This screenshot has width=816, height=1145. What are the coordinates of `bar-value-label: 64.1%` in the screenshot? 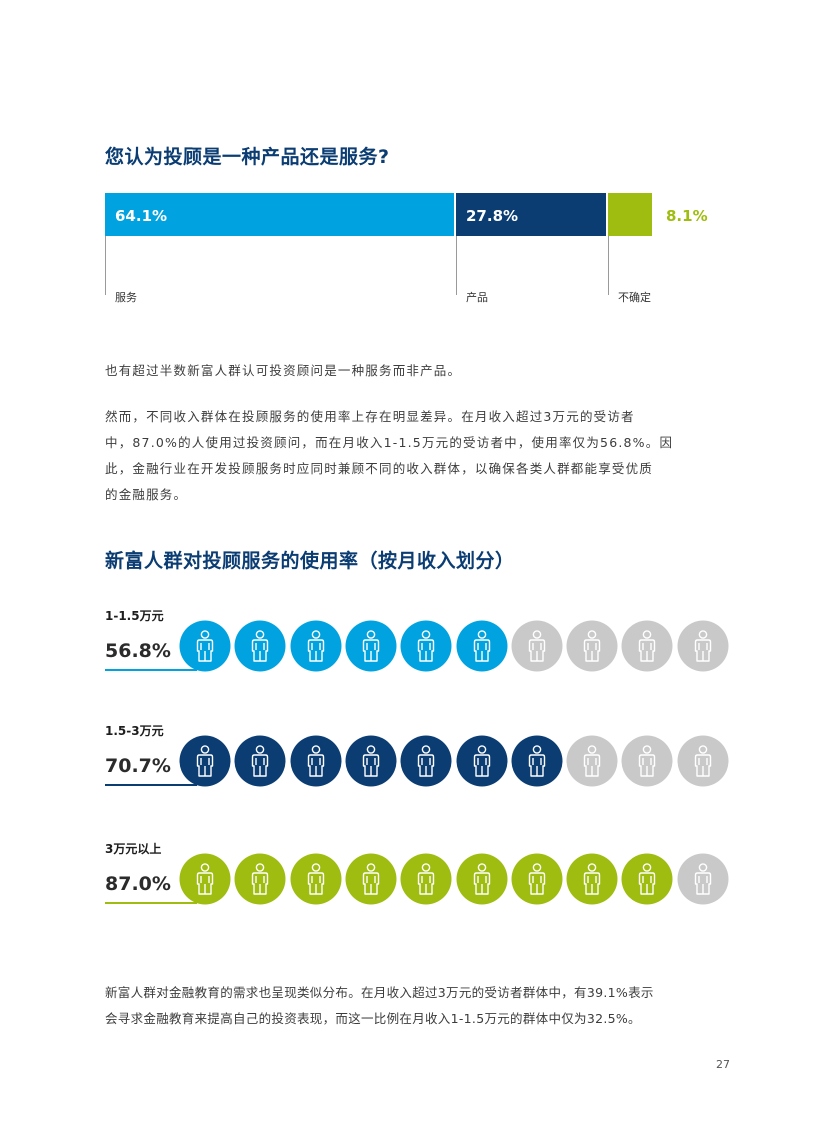 It's located at (141, 216).